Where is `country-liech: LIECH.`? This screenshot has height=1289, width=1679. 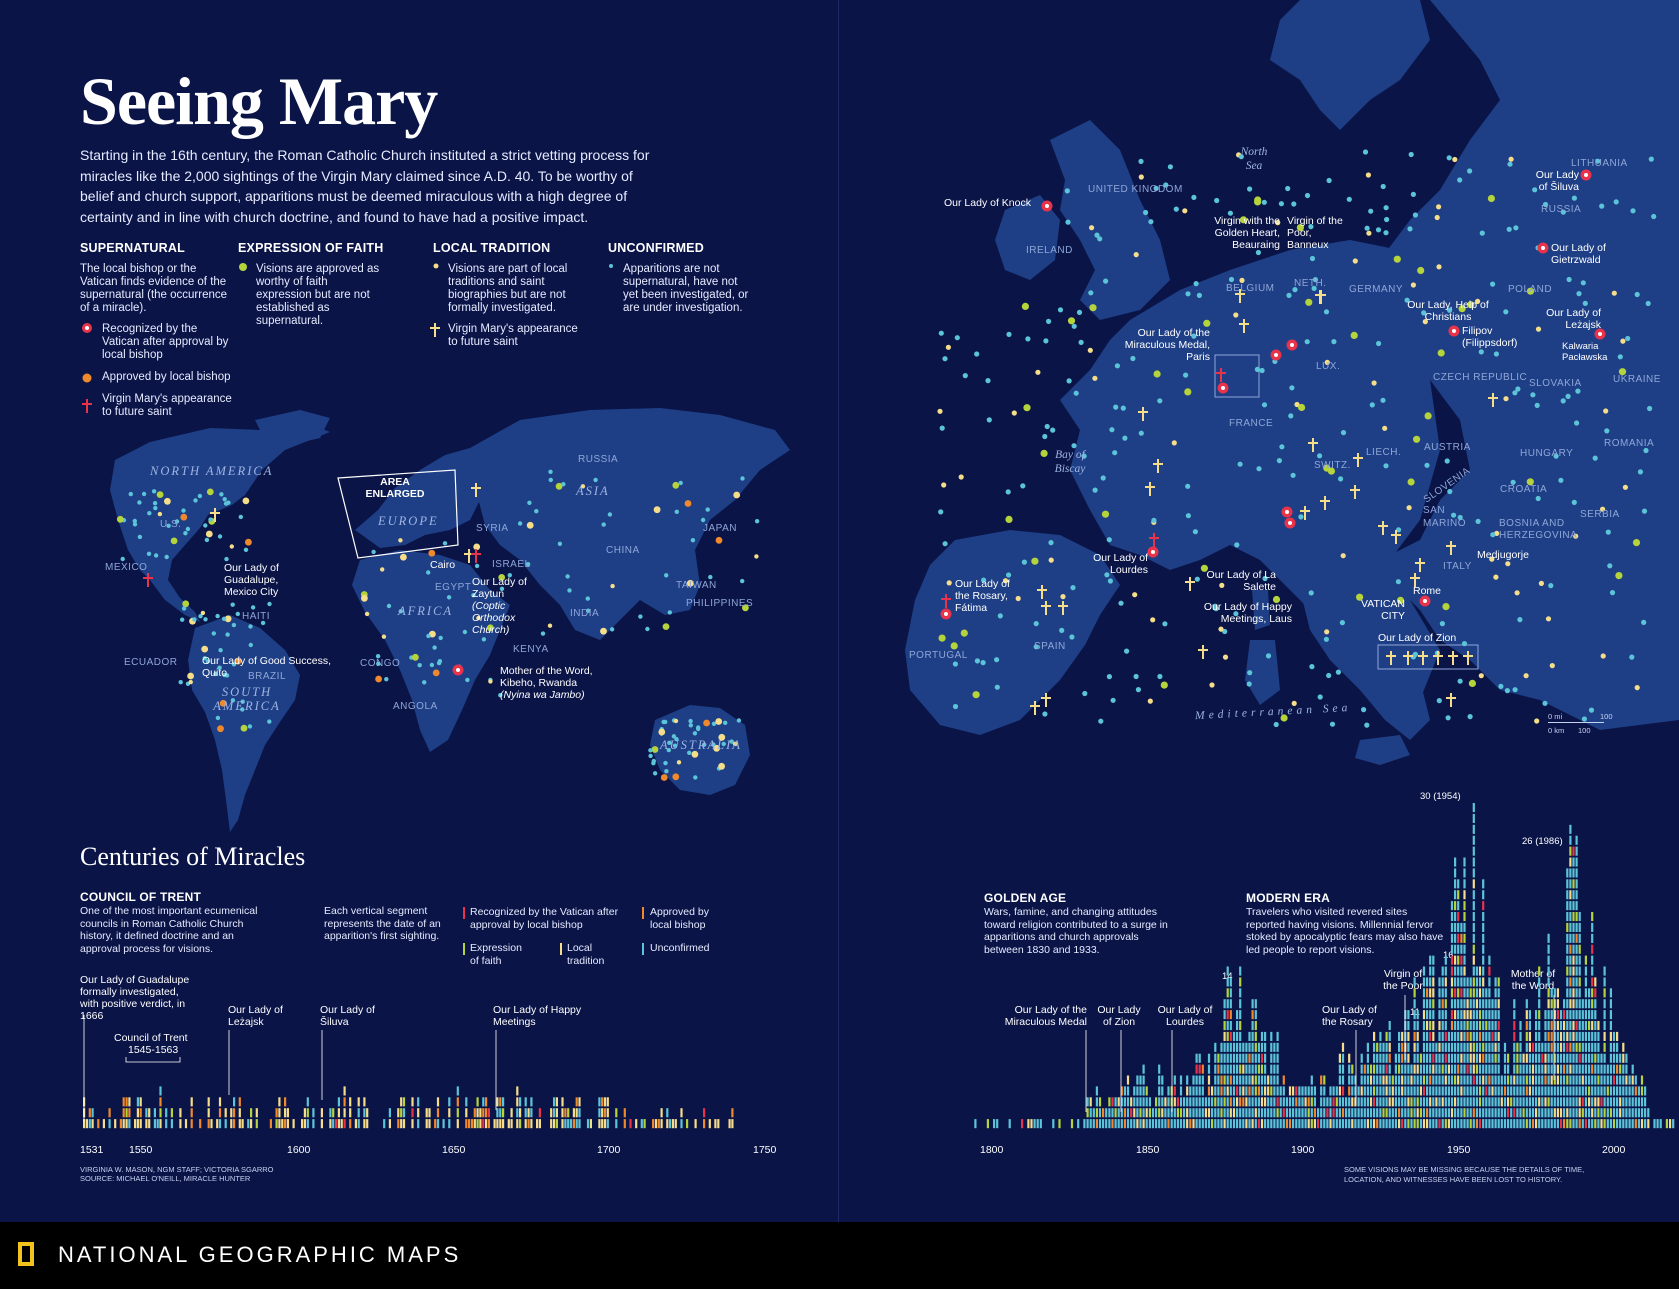 country-liech: LIECH. is located at coordinates (1384, 452).